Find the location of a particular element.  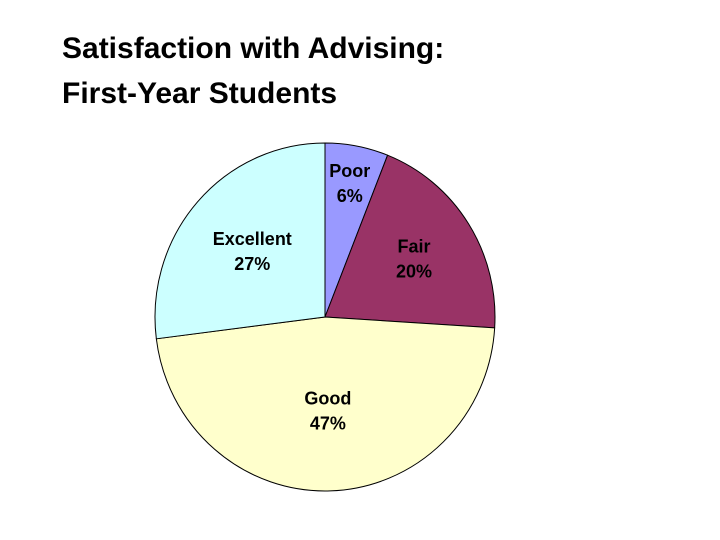

pie-slice-fair is located at coordinates (410, 241).